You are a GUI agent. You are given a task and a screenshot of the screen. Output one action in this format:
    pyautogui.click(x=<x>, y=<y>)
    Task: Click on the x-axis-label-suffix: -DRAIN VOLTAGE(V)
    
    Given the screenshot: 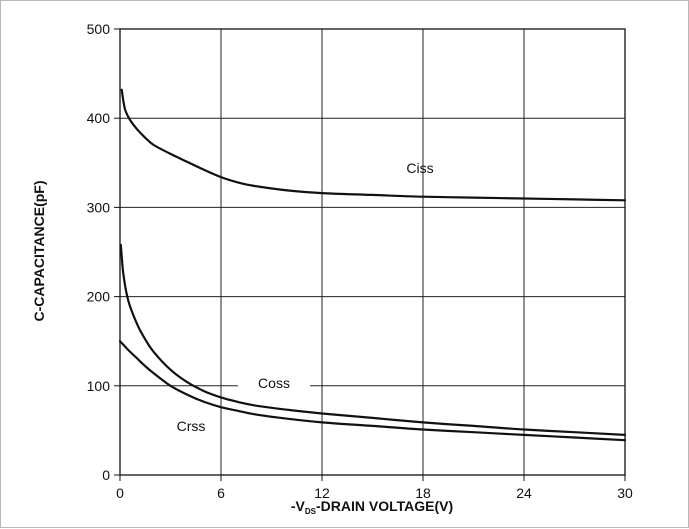 What is the action you would take?
    pyautogui.click(x=384, y=506)
    